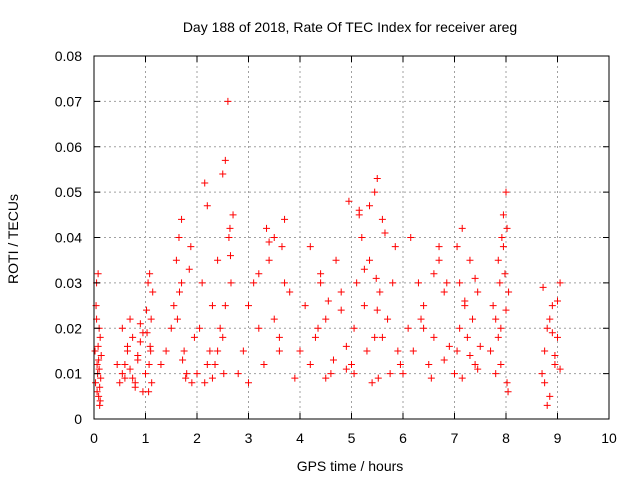 The width and height of the screenshot is (640, 480). I want to click on y-tick-label: 0.05, so click(68, 192).